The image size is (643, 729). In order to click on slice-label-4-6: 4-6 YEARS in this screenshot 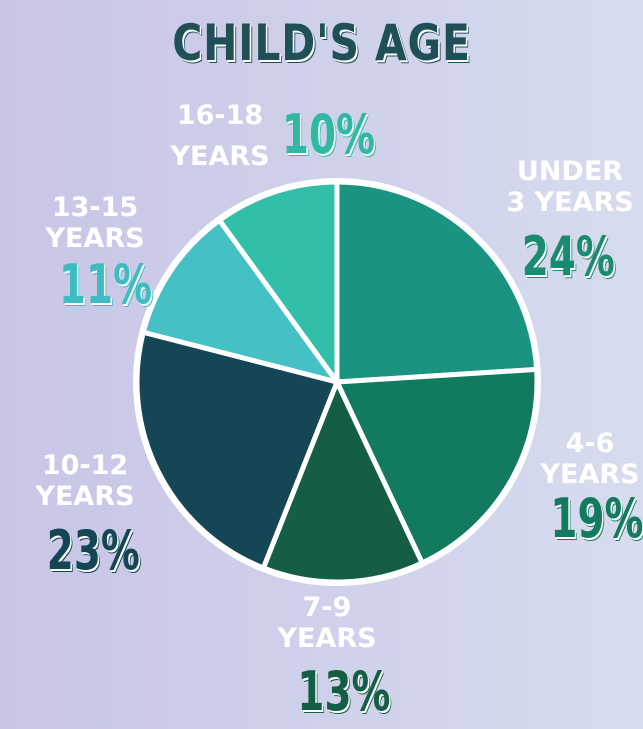, I will do `click(586, 459)`.